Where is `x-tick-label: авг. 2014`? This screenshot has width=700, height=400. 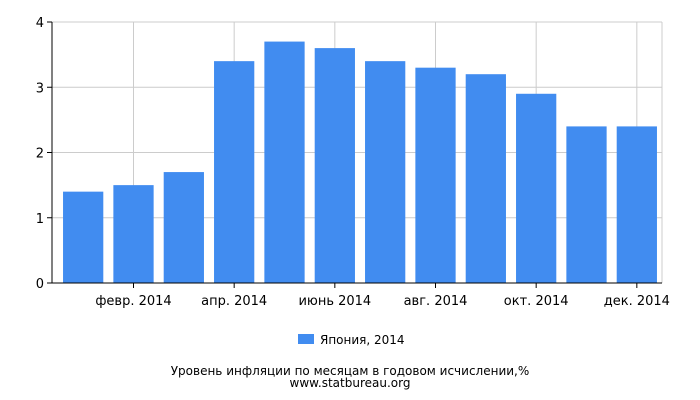
x-tick-label: авг. 2014 is located at coordinates (436, 301).